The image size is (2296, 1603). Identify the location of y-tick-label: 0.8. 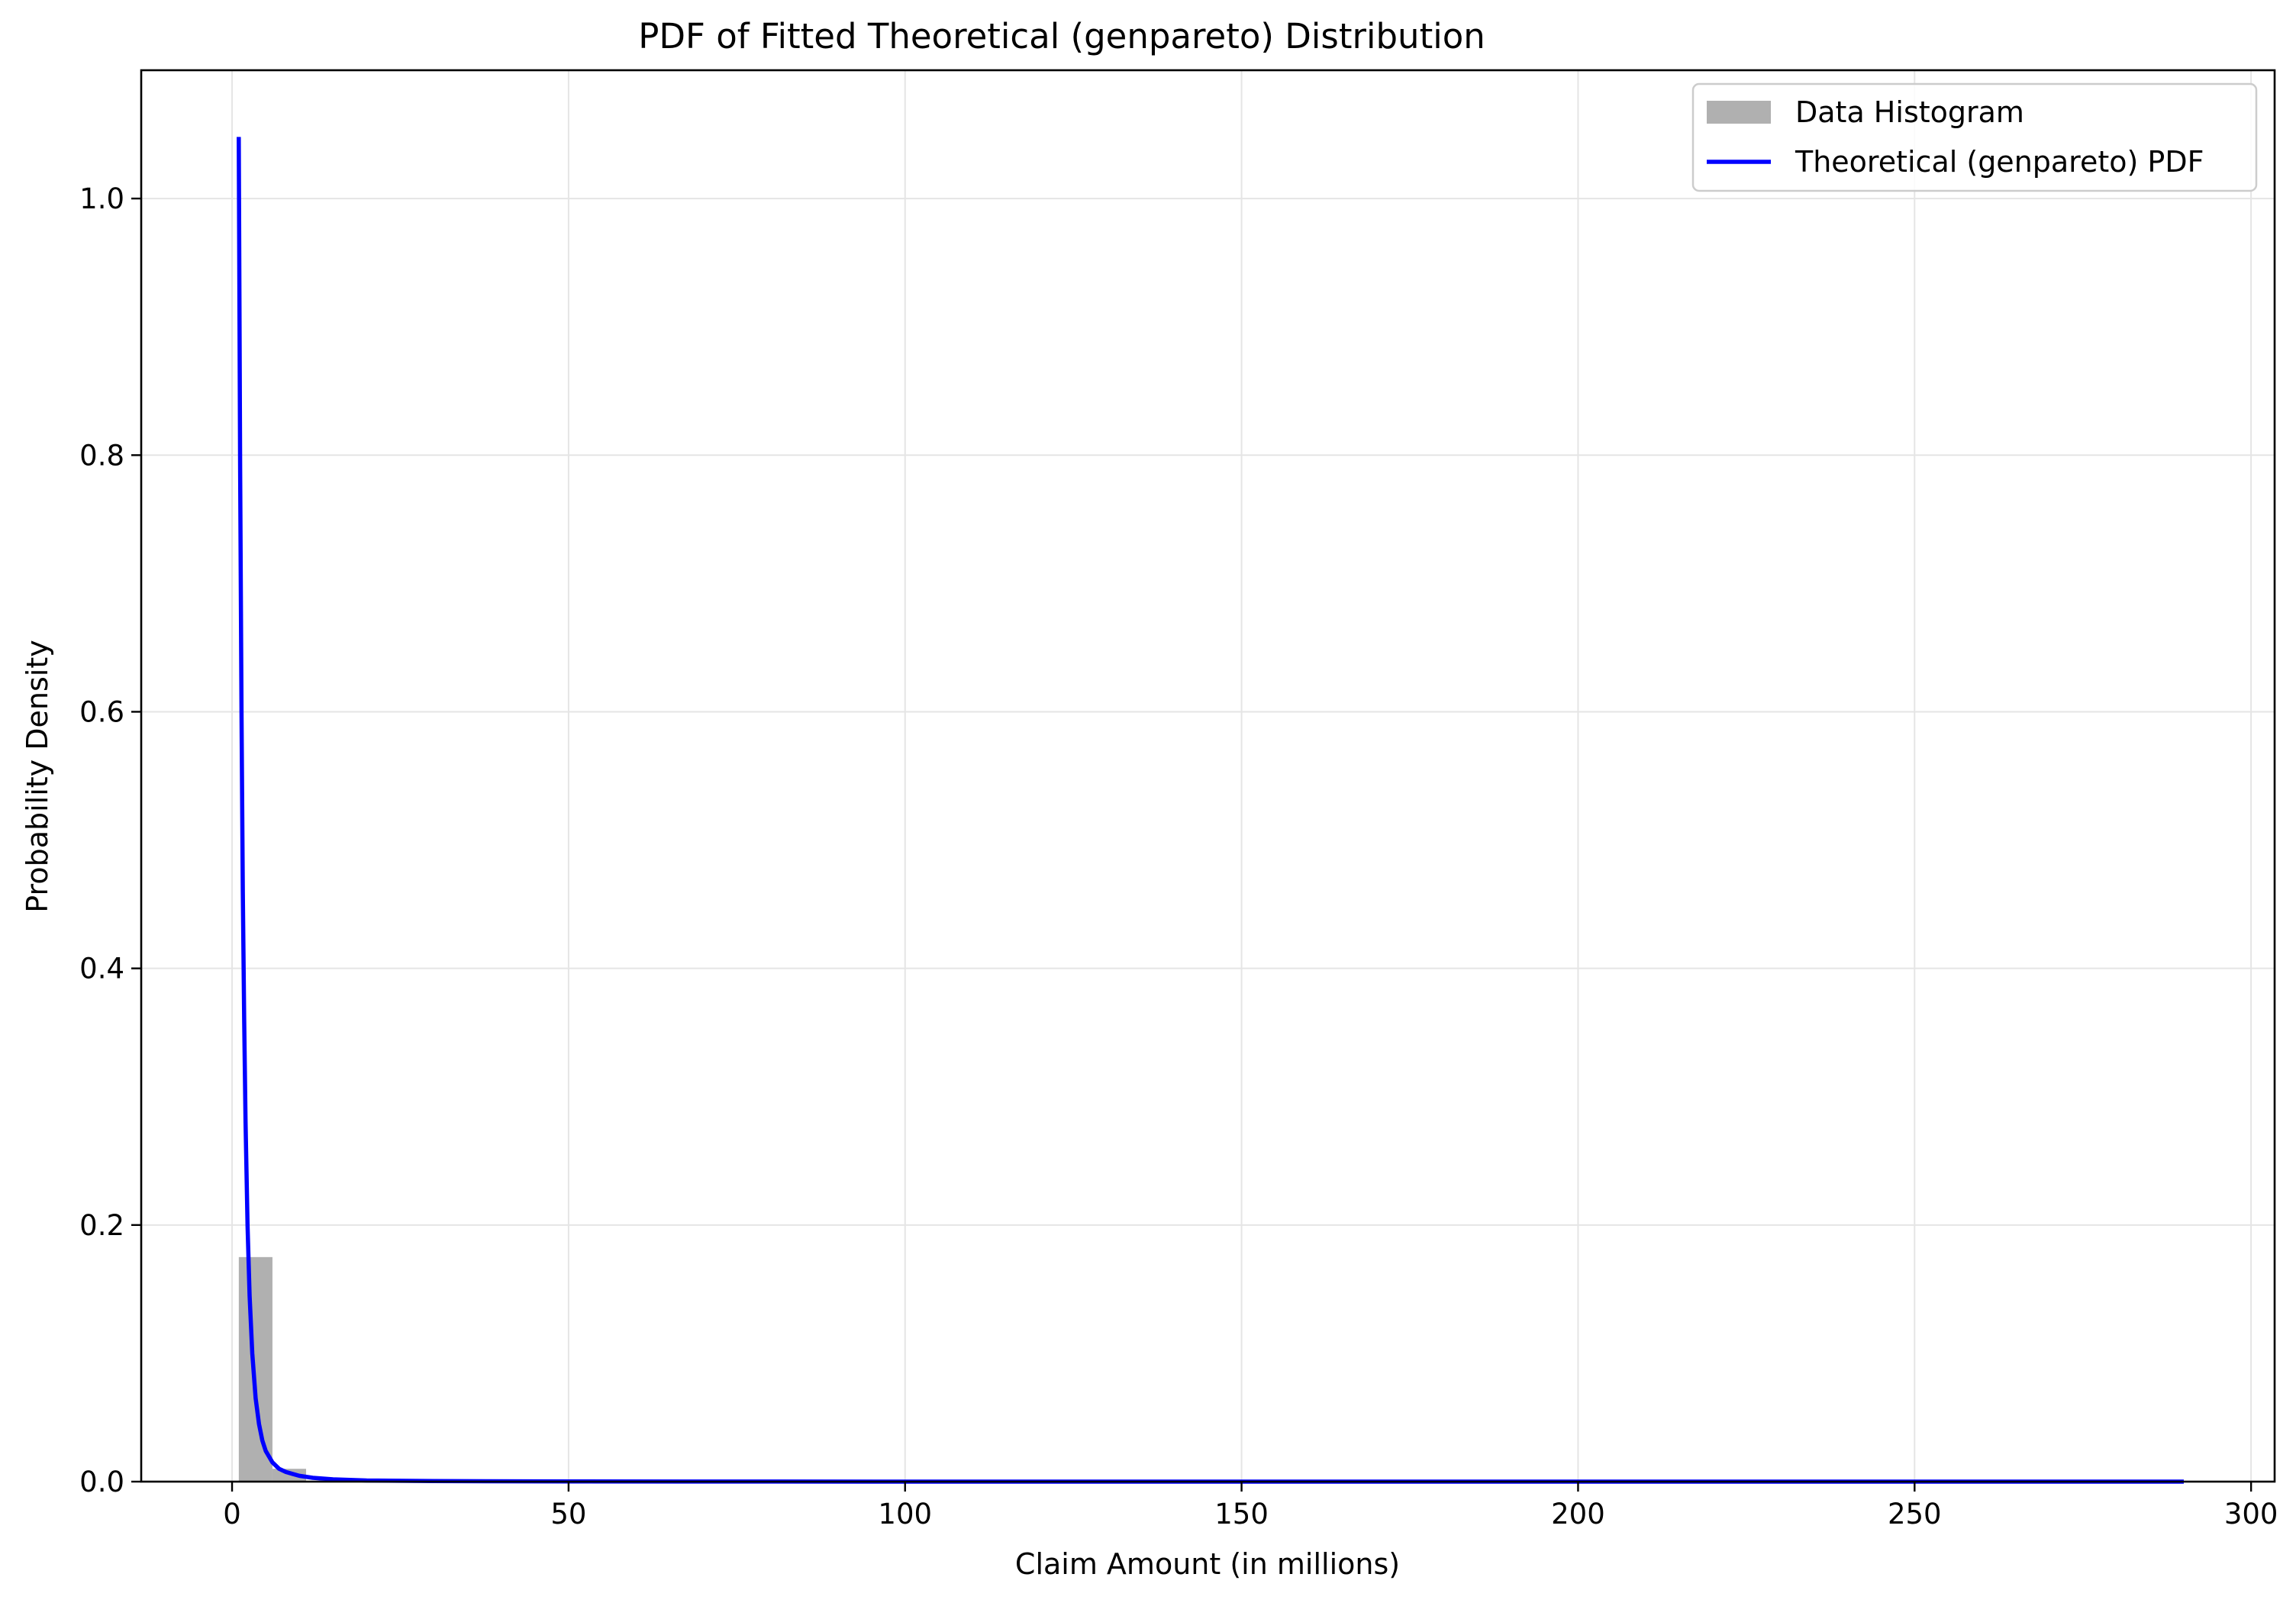
(101, 455).